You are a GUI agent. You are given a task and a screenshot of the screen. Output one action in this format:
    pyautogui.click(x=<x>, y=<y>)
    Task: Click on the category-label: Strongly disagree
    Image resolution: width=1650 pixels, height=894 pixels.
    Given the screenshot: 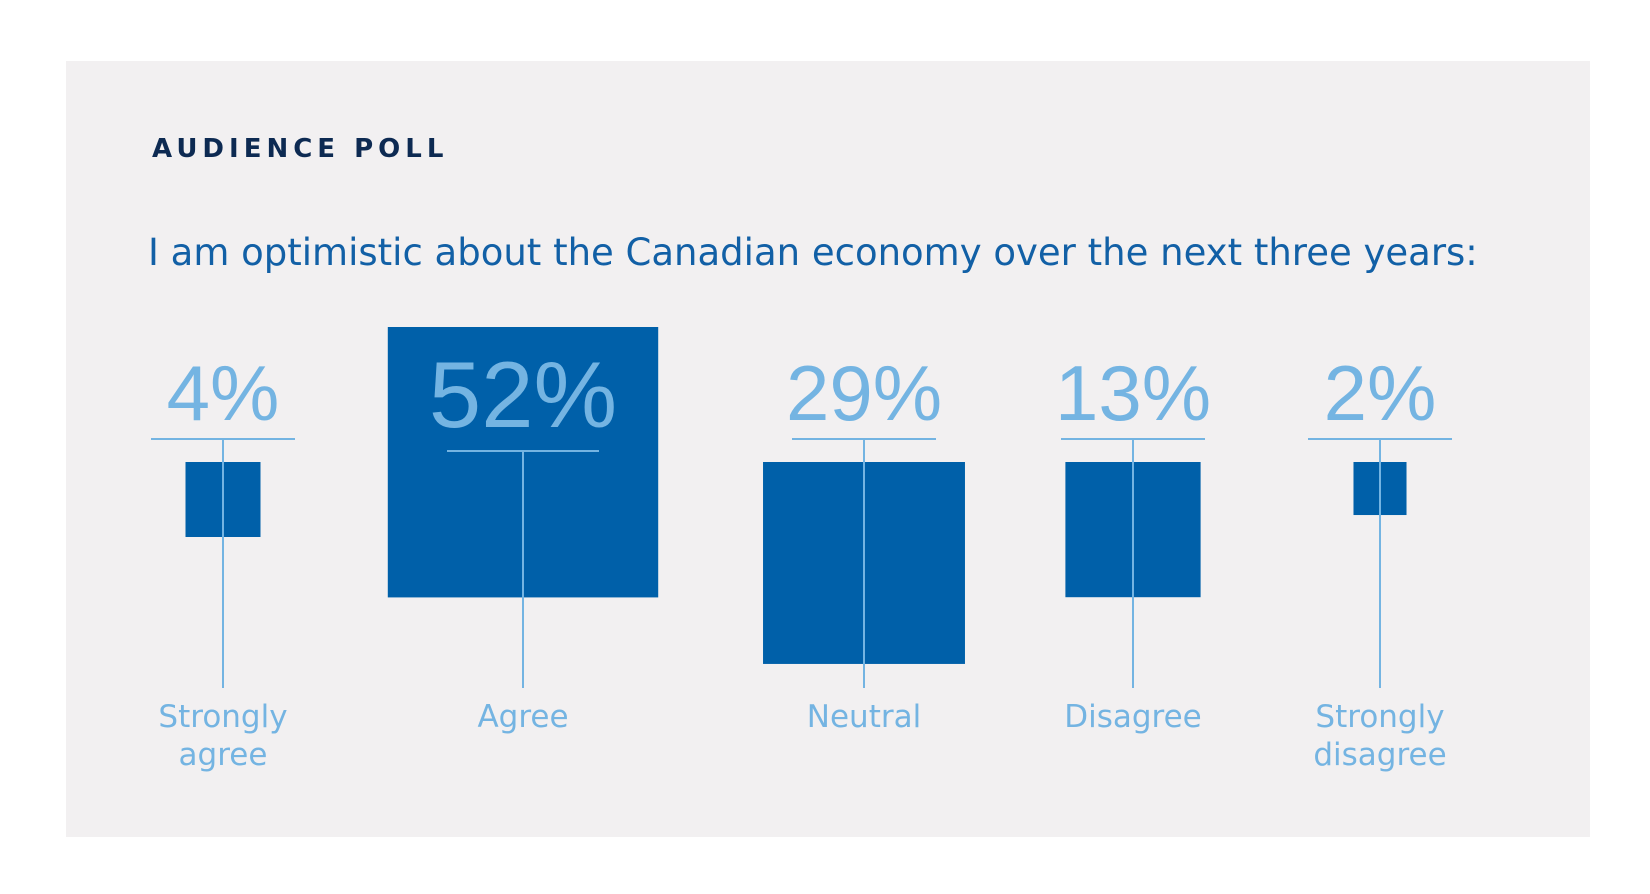 What is the action you would take?
    pyautogui.click(x=1379, y=736)
    